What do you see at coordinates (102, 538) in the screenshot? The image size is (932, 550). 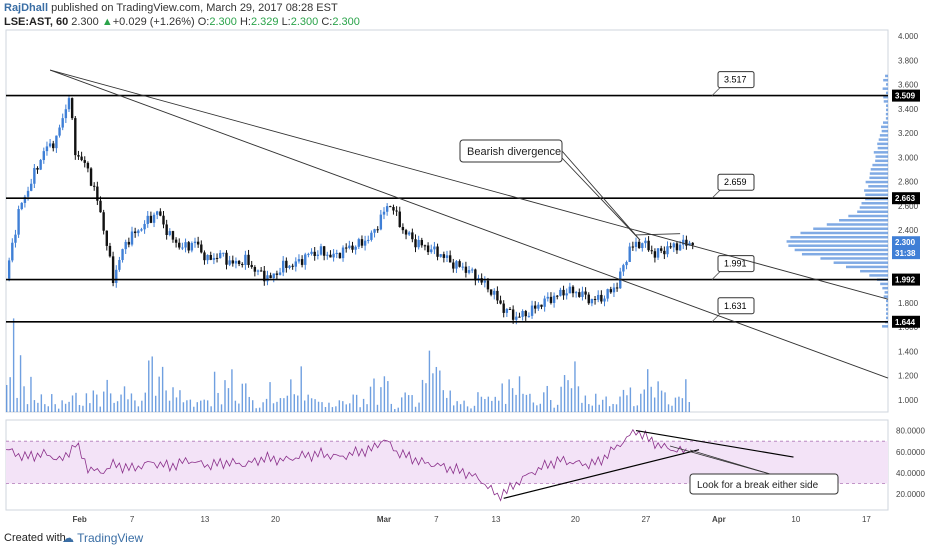 I see `tradingview-logo: ☁ TradingView` at bounding box center [102, 538].